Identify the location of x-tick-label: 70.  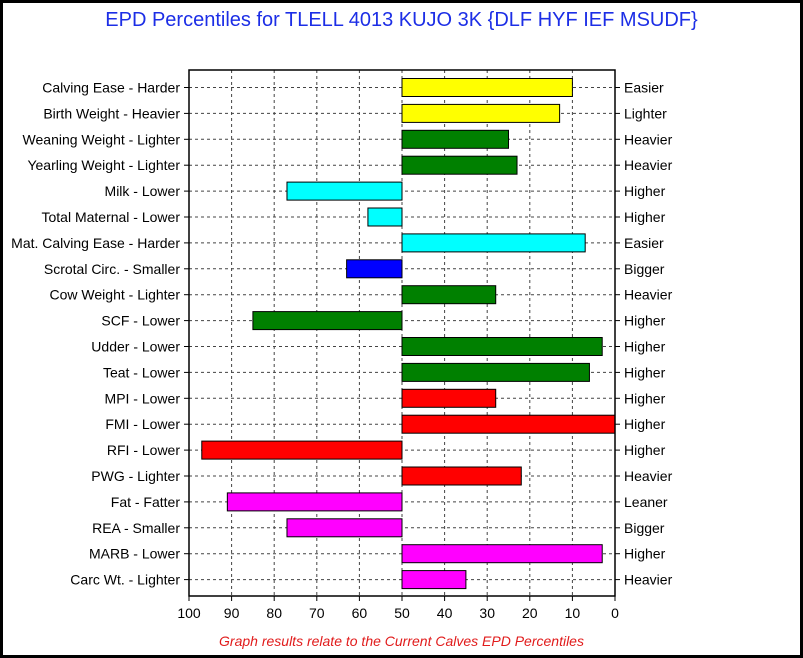
(317, 613).